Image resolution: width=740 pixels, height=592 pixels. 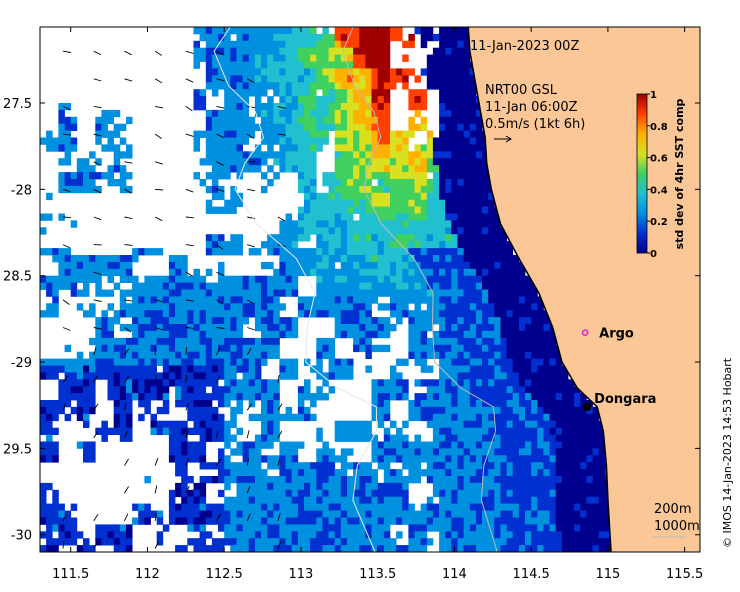 What do you see at coordinates (659, 159) in the screenshot?
I see `colorbar-tick-label: 0.6` at bounding box center [659, 159].